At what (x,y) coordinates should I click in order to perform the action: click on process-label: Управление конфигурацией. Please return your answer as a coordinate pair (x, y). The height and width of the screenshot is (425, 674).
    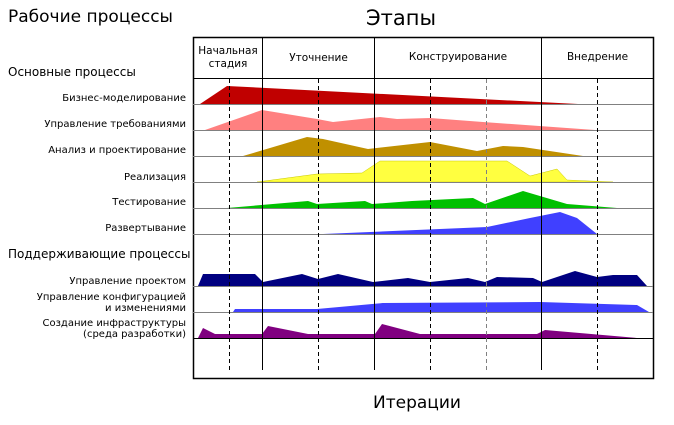
    Looking at the image, I should click on (111, 297).